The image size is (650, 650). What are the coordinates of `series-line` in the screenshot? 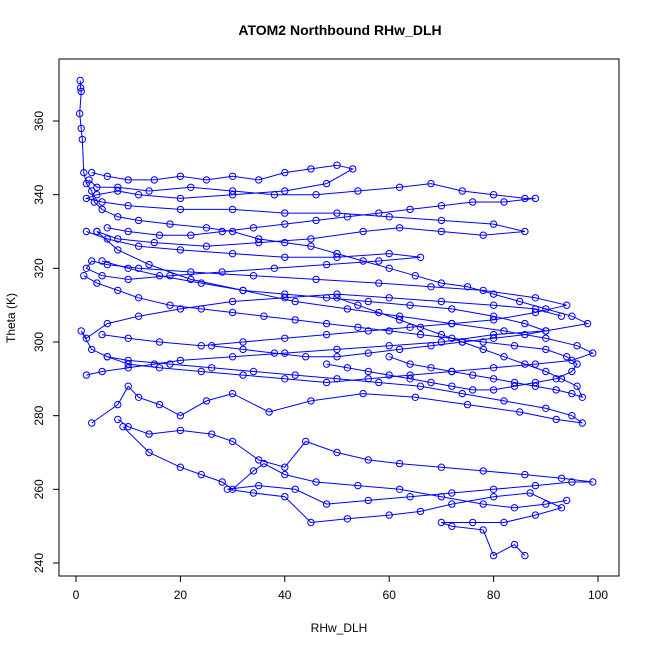 It's located at (337, 390).